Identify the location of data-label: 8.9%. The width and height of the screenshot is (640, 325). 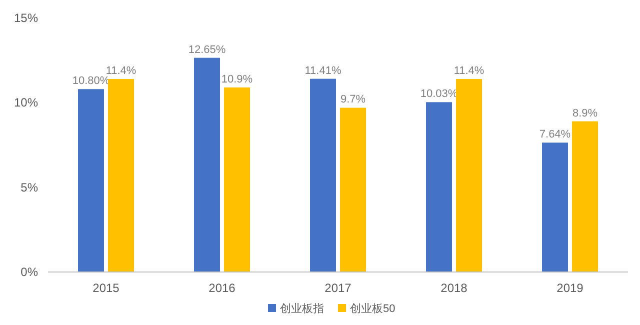
(585, 113).